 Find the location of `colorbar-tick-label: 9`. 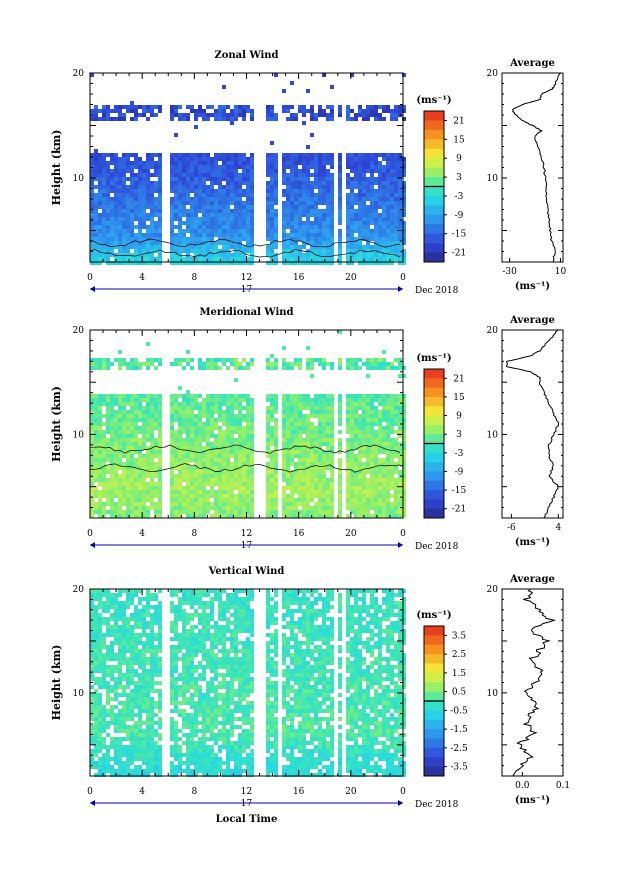

colorbar-tick-label: 9 is located at coordinates (459, 417).